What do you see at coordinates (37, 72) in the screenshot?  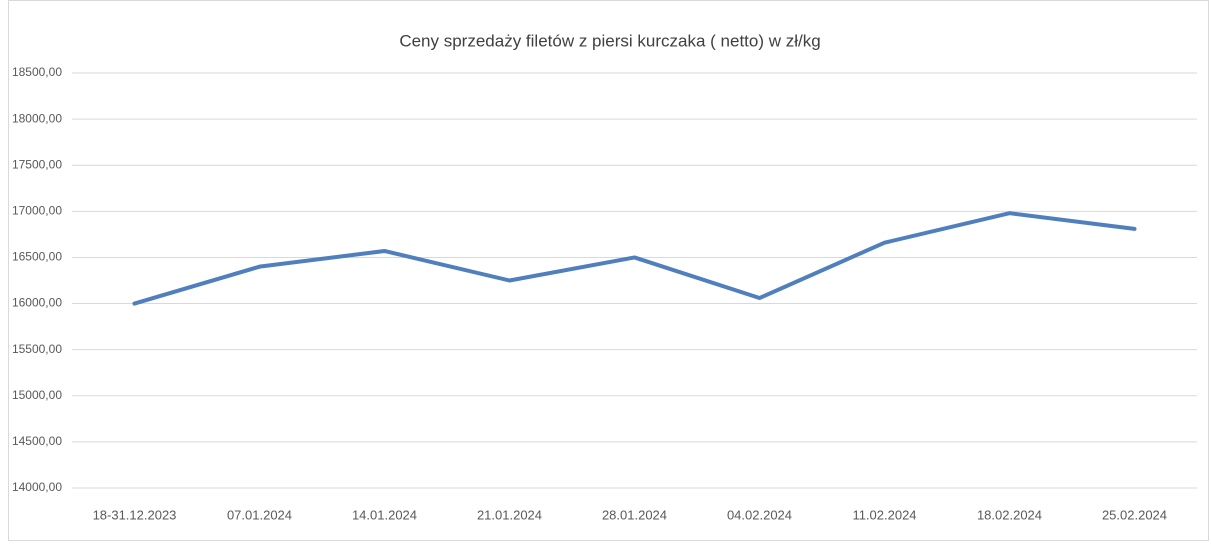 I see `y-tick-label: 18500,00` at bounding box center [37, 72].